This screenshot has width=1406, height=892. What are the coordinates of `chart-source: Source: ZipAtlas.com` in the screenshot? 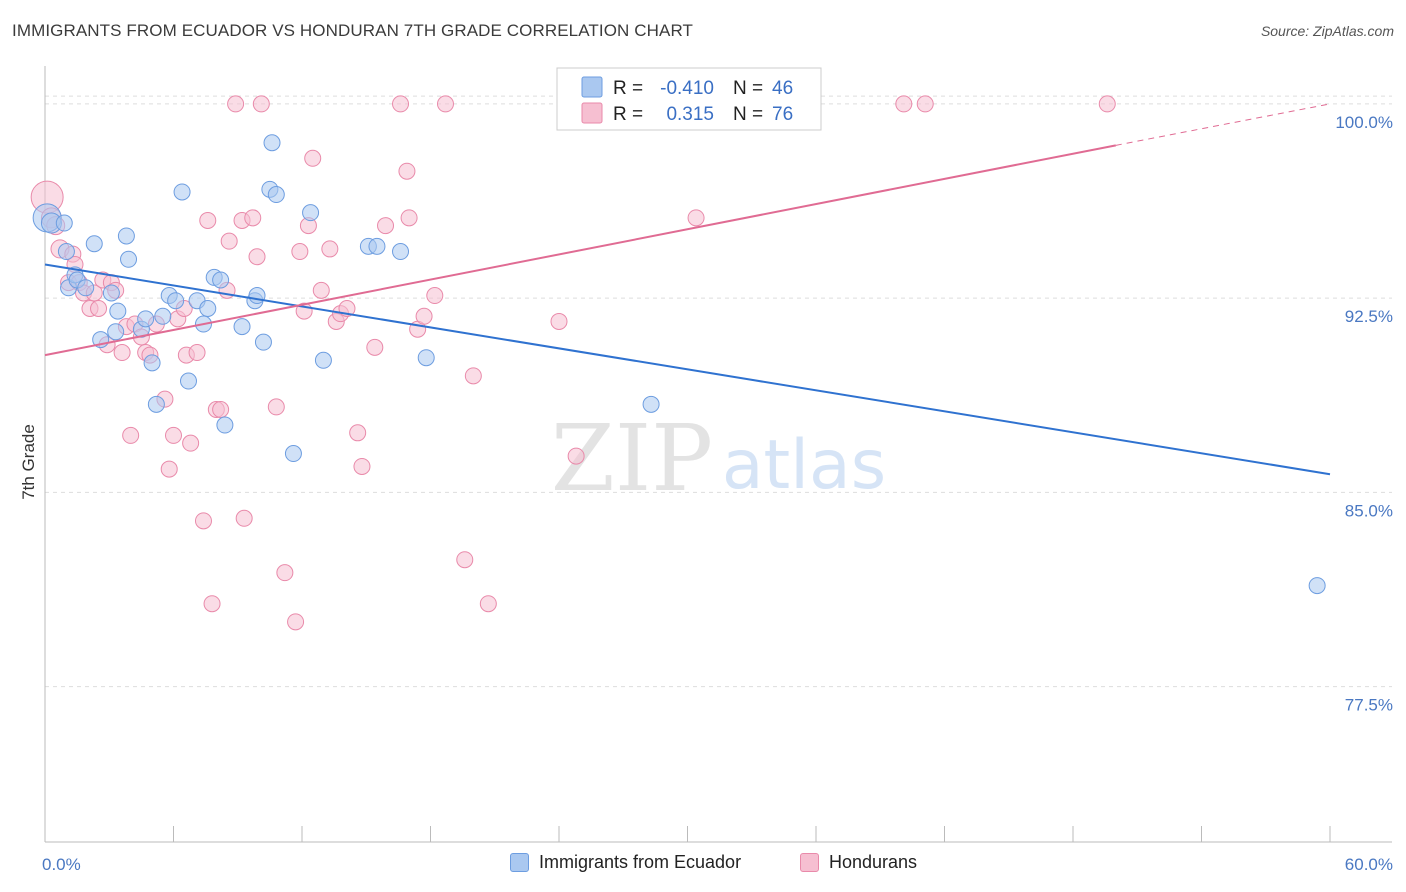 It's located at (1327, 31).